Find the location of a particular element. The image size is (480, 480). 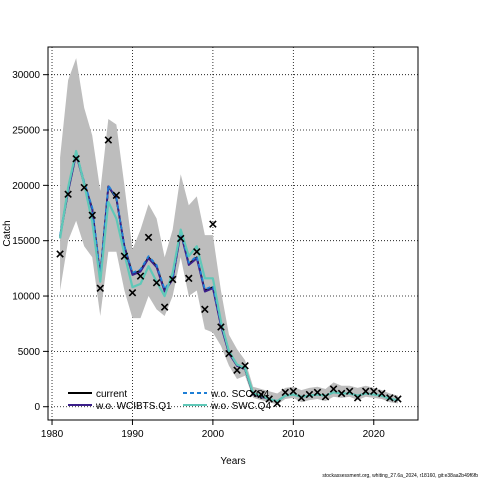

y-tick-label: 25000 is located at coordinates (26, 131).